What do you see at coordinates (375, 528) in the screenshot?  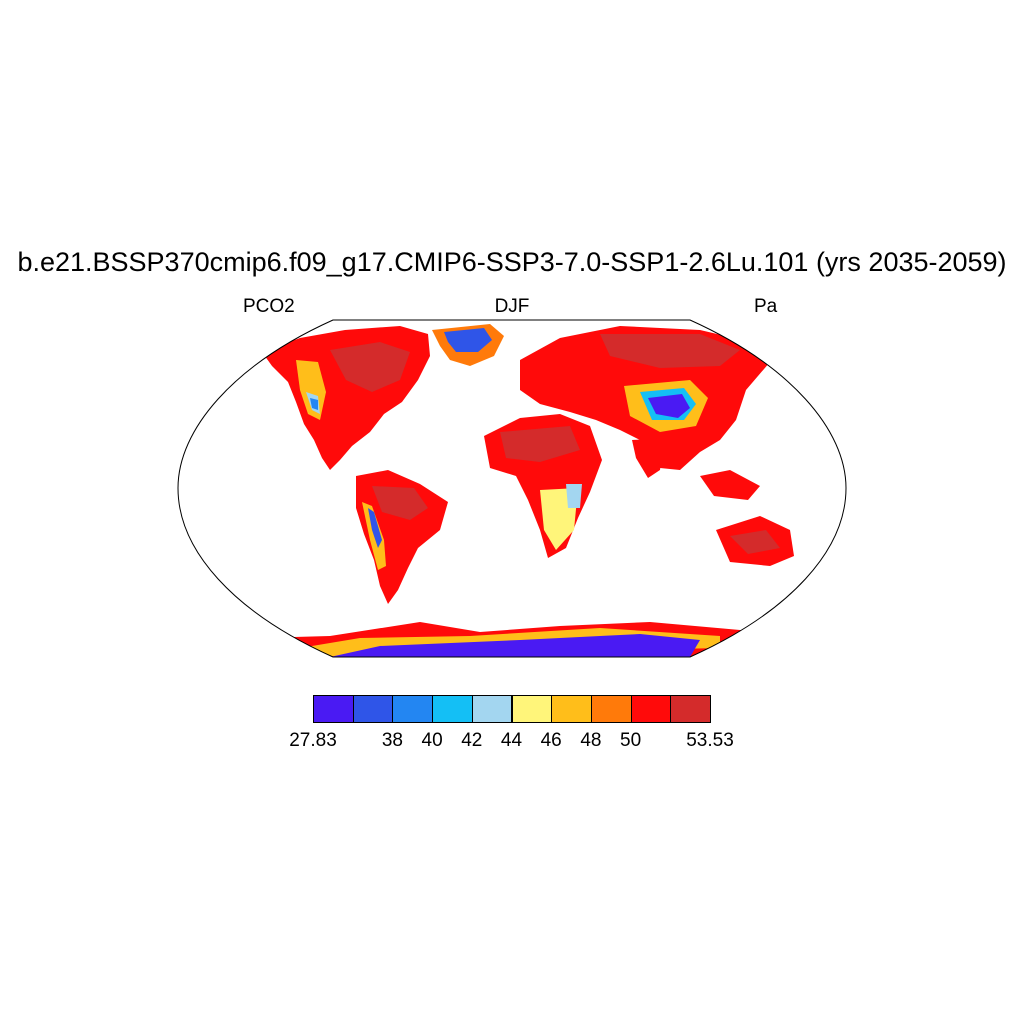 I see `andes-blue` at bounding box center [375, 528].